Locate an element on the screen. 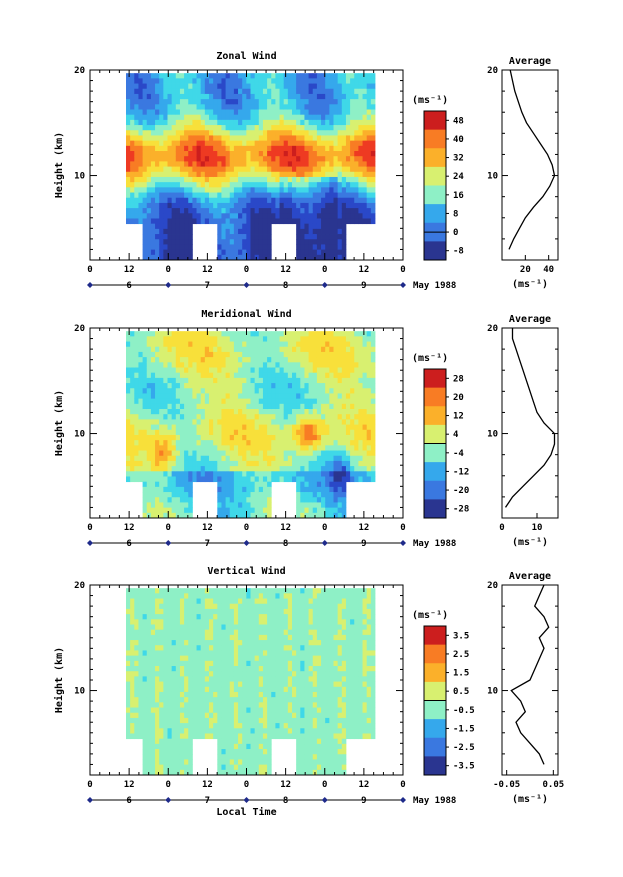 The height and width of the screenshot is (877, 623). colorbar-label: -20 is located at coordinates (461, 491).